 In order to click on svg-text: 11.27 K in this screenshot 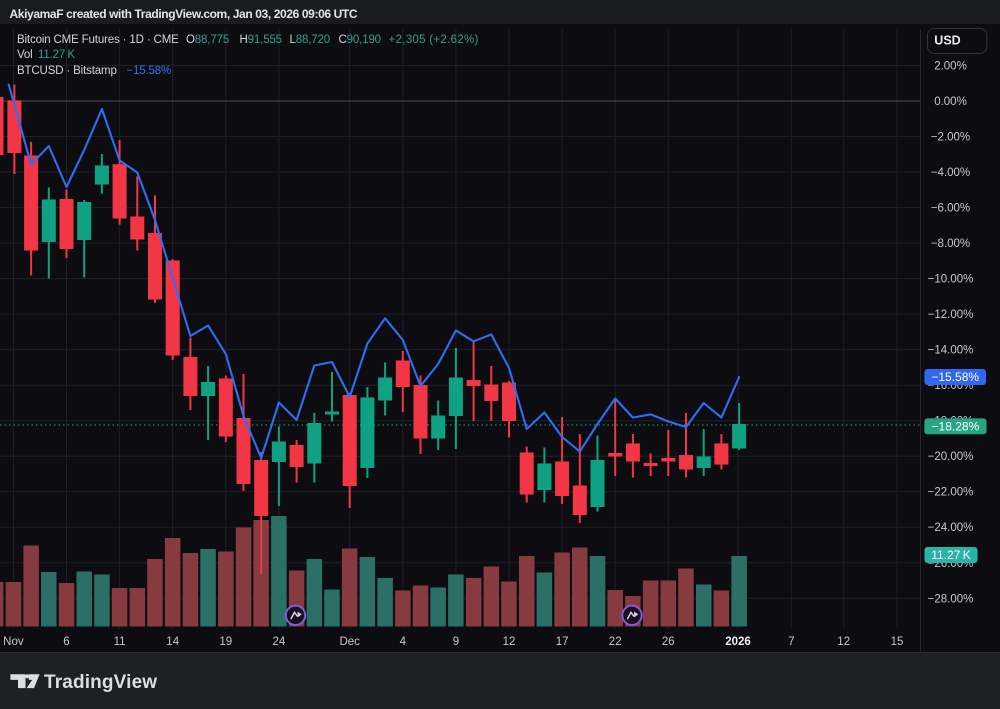, I will do `click(951, 555)`.